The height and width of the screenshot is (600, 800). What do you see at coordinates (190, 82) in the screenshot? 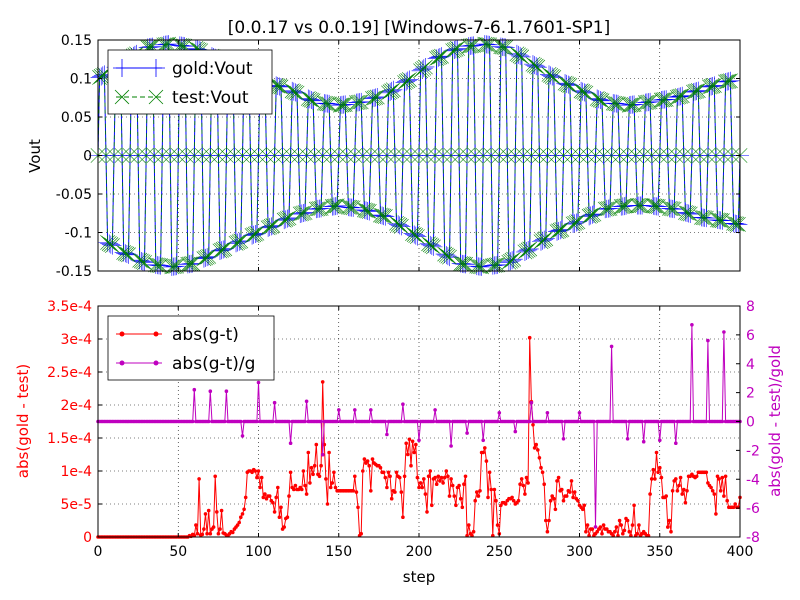
I see `legend-box` at bounding box center [190, 82].